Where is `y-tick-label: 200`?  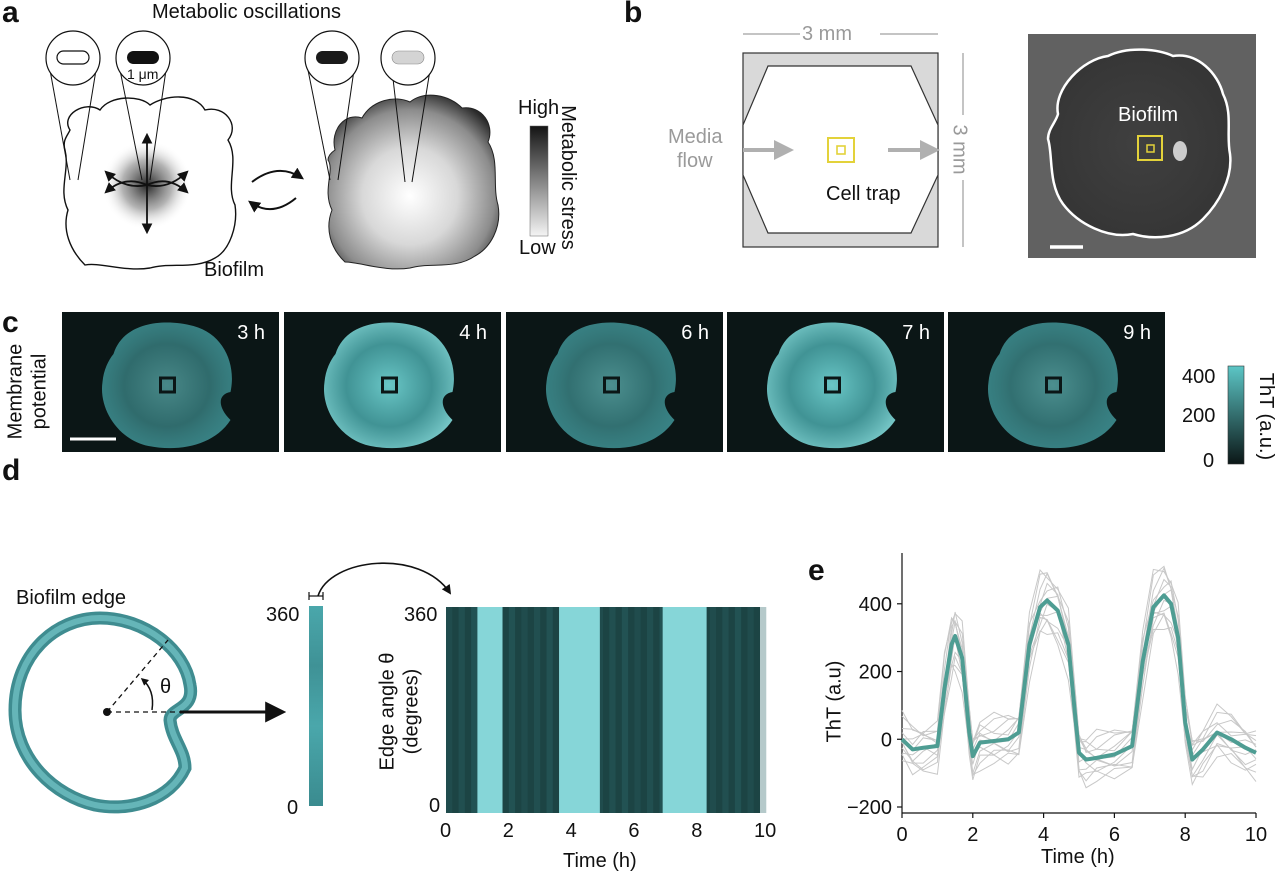
y-tick-label: 200 is located at coordinates (875, 673).